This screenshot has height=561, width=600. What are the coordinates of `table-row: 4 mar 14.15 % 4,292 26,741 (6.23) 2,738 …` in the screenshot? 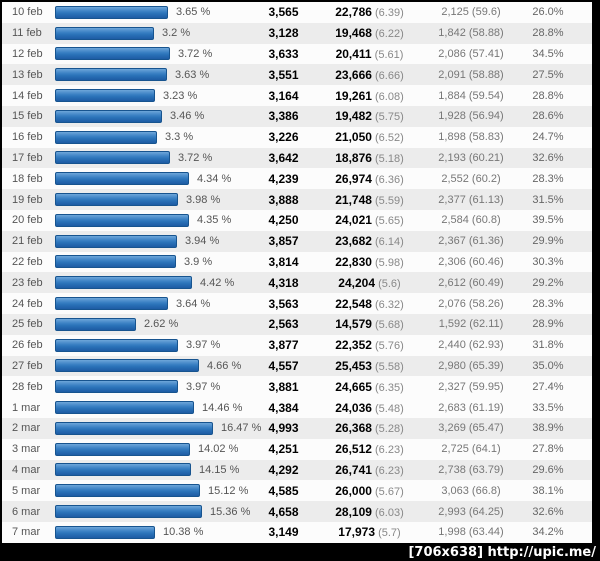 It's located at (297, 470).